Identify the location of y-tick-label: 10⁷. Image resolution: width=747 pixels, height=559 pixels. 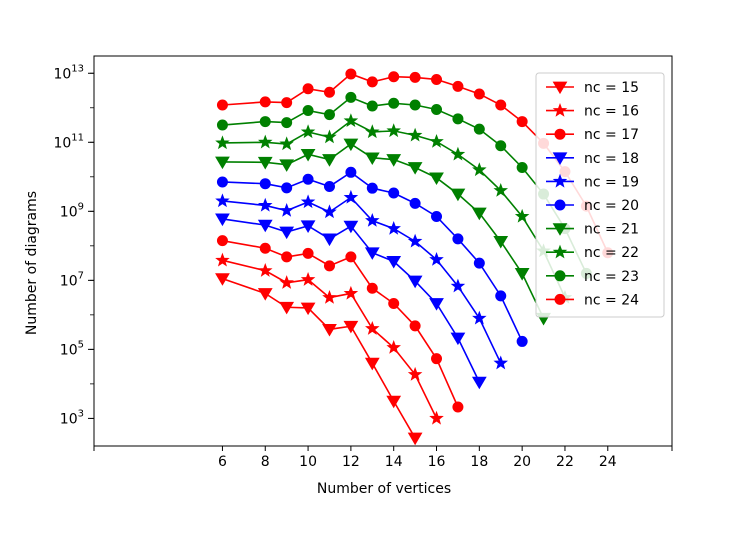
(72, 279).